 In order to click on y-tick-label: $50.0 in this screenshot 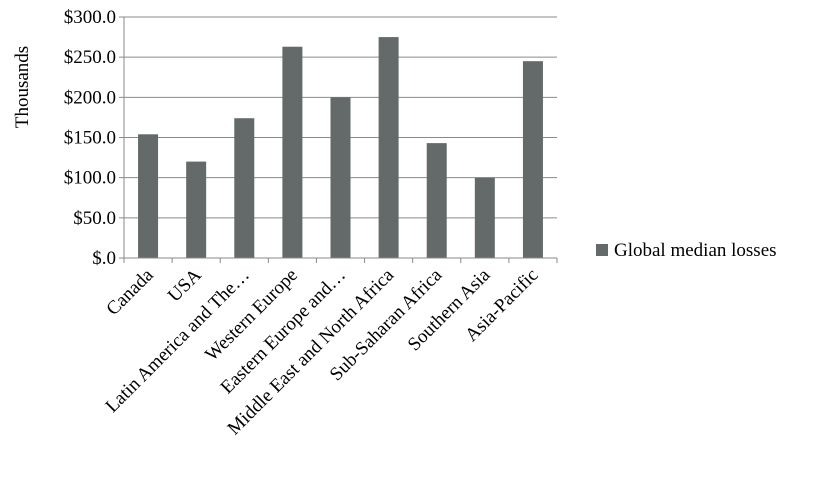, I will do `click(94, 218)`.